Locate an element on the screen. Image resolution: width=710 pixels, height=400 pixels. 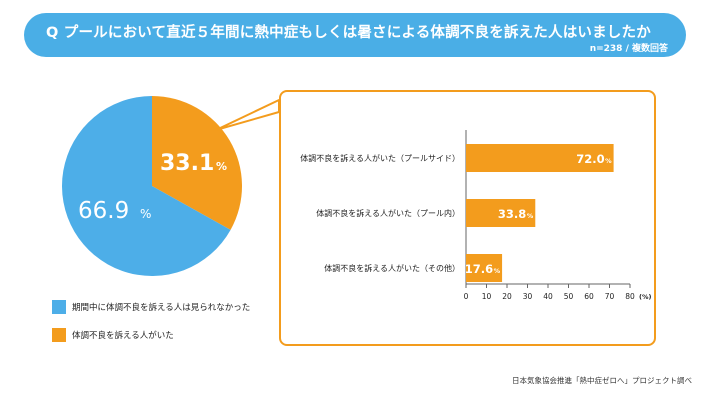
bar-value-label: 72.0 is located at coordinates (590, 159).